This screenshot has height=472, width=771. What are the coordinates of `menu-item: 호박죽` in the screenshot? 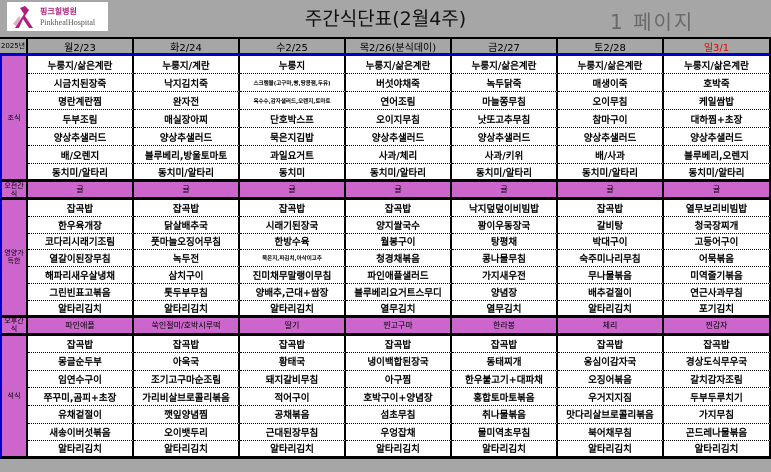 It's located at (717, 83).